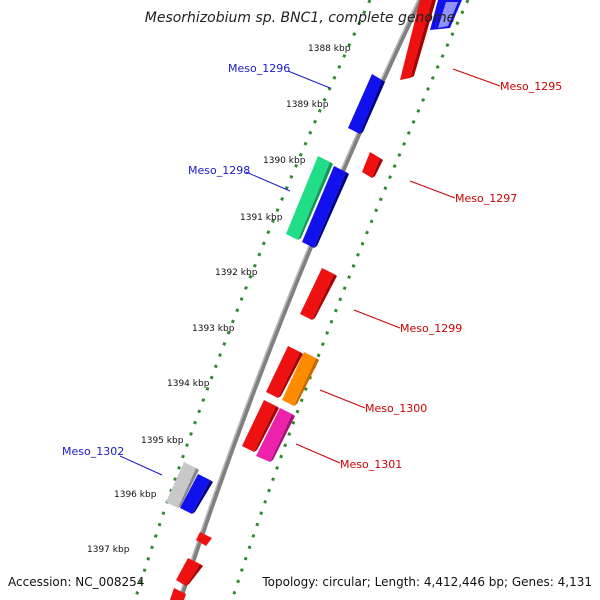 The width and height of the screenshot is (600, 600). What do you see at coordinates (236, 273) in the screenshot?
I see `tick-label-1392: 1392 kbp` at bounding box center [236, 273].